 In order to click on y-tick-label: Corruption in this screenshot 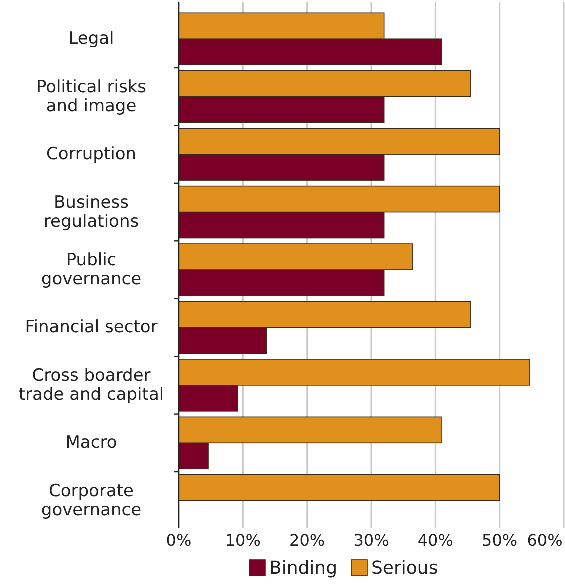, I will do `click(91, 154)`.